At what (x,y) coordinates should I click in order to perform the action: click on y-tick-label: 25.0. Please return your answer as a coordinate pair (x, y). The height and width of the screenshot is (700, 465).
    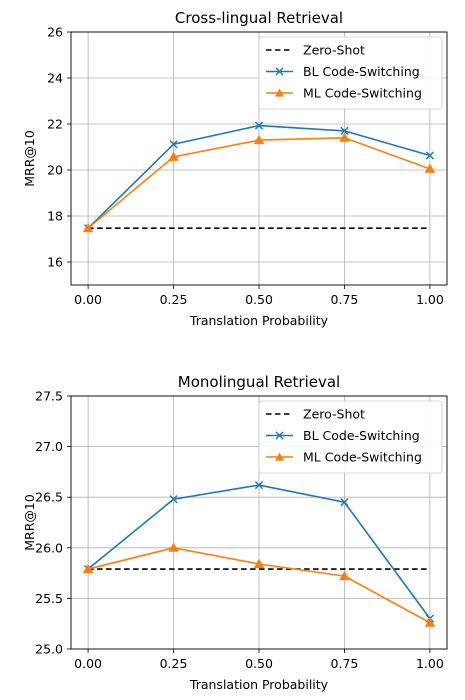
    Looking at the image, I should click on (49, 649).